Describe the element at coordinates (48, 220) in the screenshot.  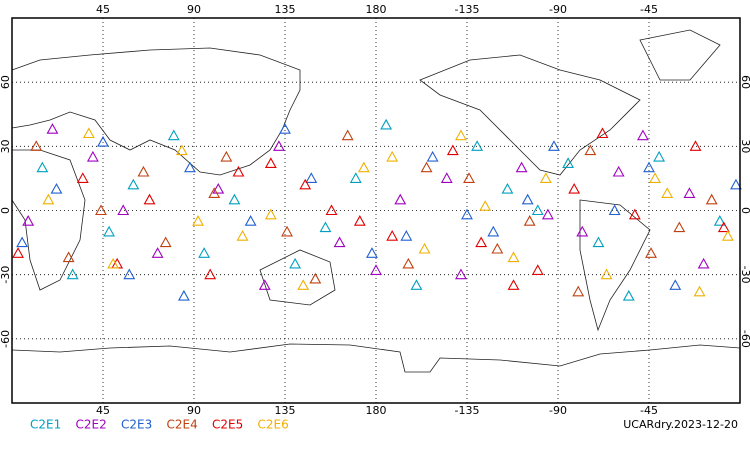
I see `africa` at that location.